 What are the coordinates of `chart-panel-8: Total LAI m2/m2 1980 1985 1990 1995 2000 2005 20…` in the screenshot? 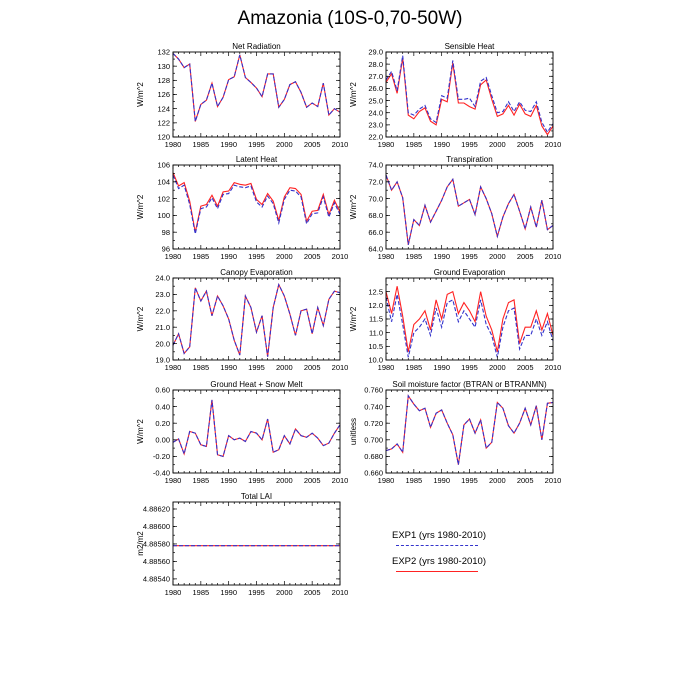 It's located at (242, 544).